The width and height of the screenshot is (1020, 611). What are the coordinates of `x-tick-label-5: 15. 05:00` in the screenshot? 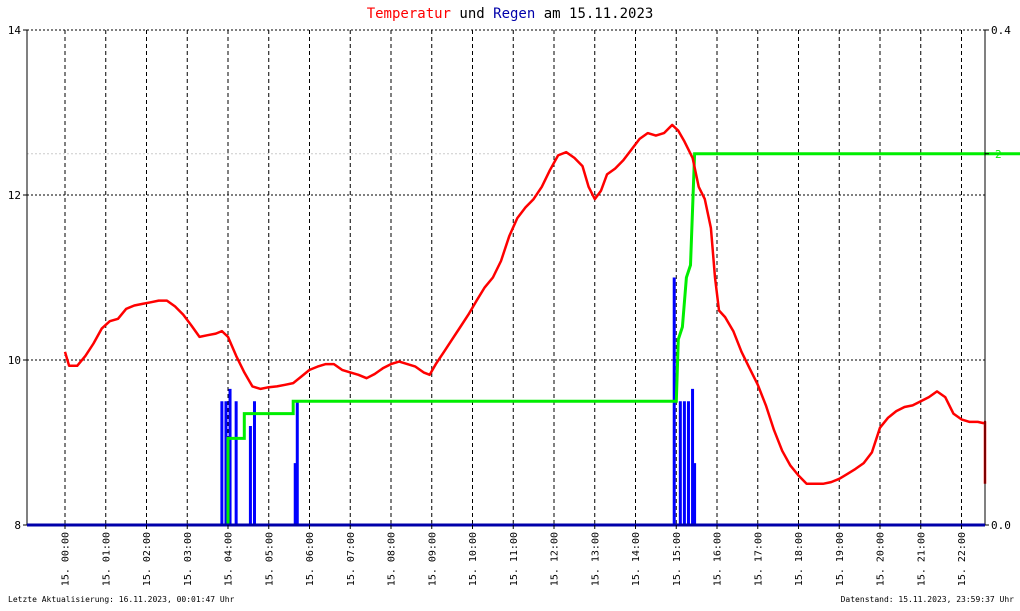 It's located at (269, 559).